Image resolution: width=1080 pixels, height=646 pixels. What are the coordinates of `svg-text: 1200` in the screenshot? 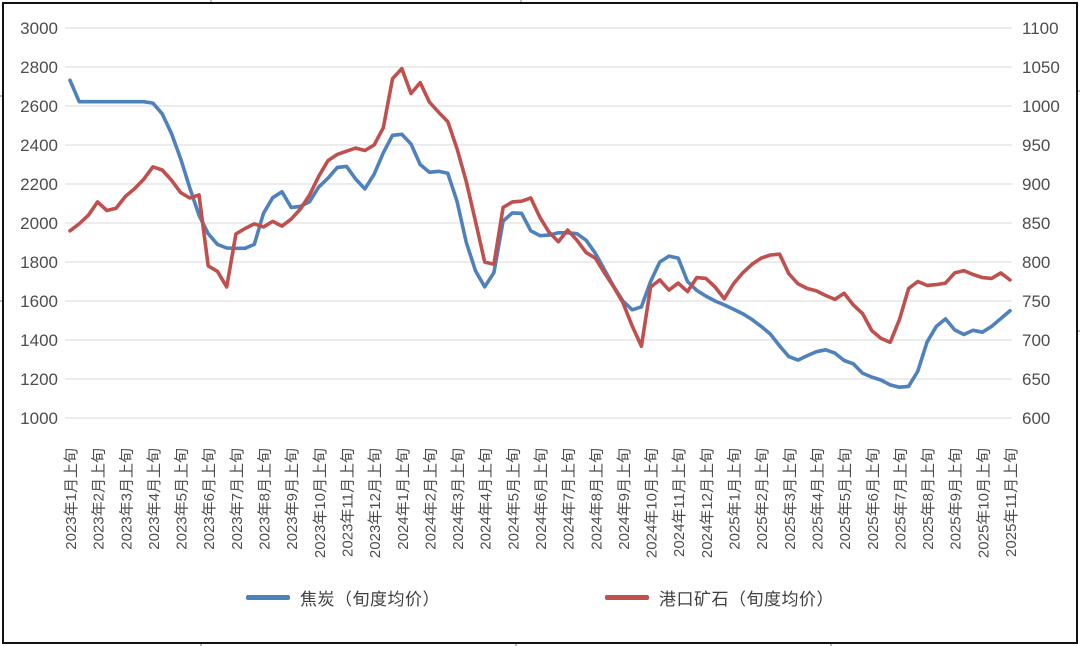 It's located at (39, 379).